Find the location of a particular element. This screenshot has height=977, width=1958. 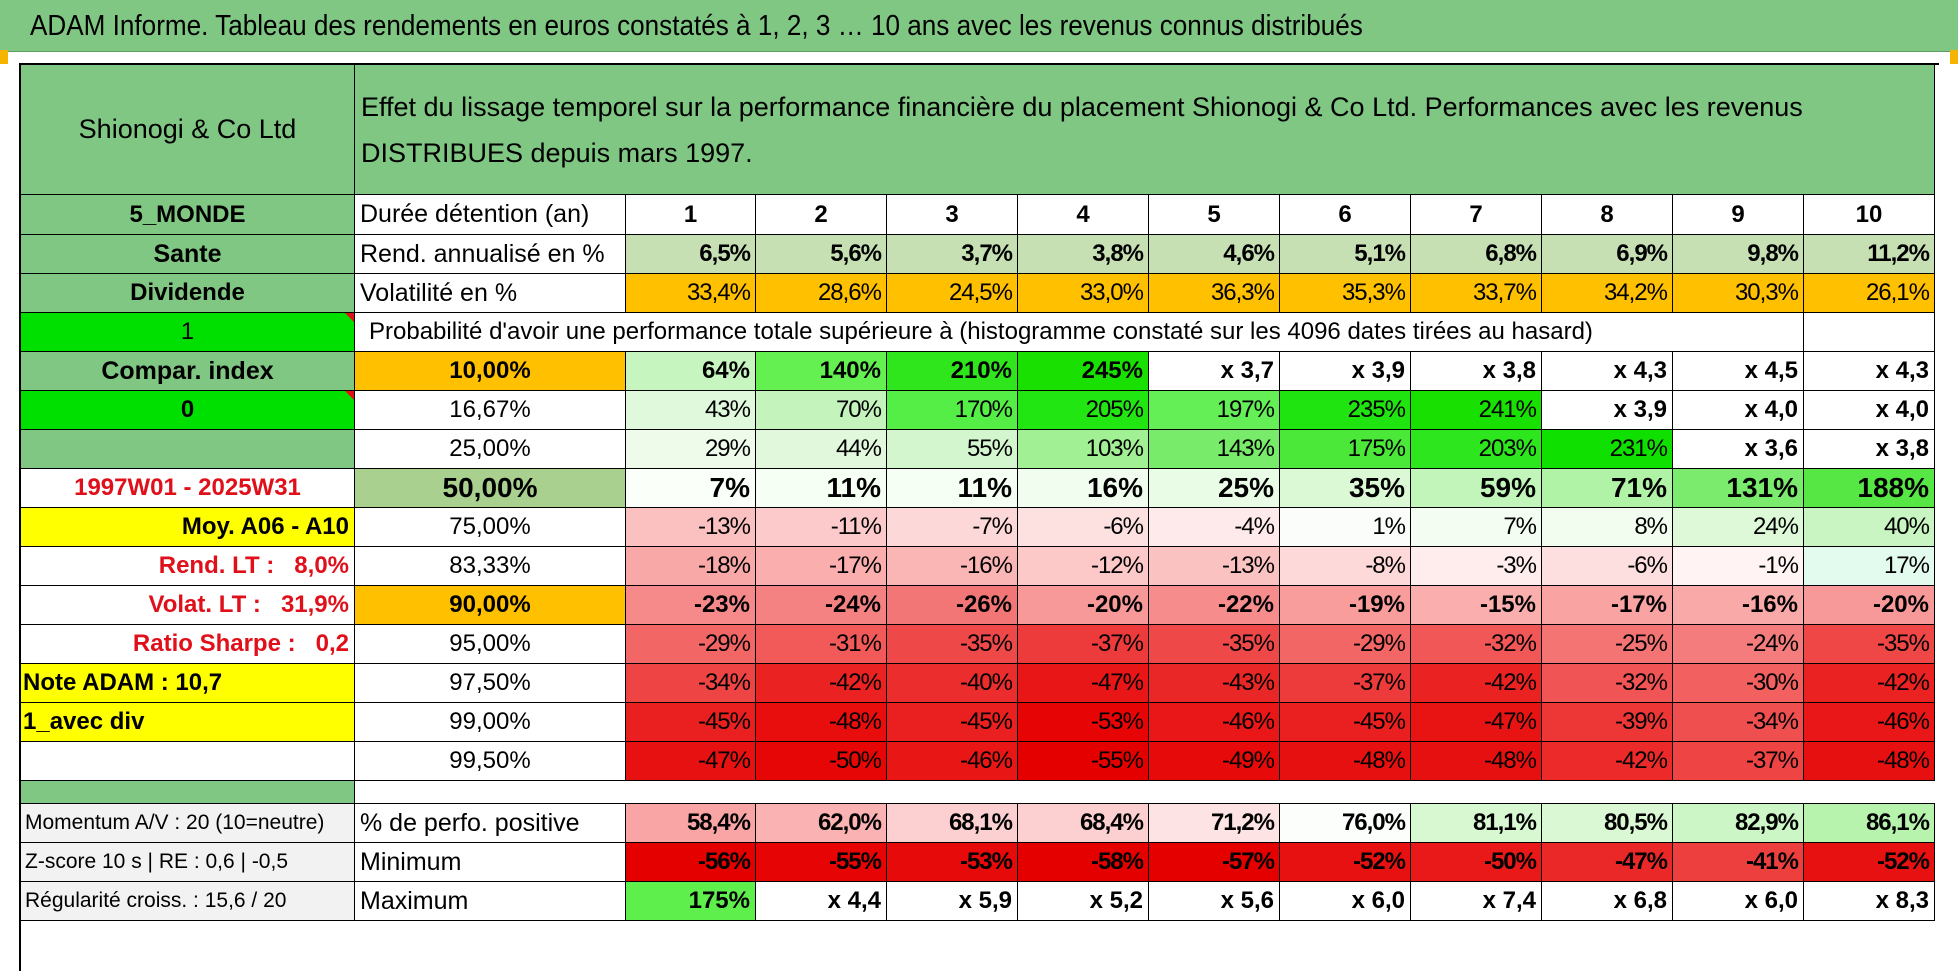

adam-rating: Note ADAM : 10,7 is located at coordinates (188, 683).